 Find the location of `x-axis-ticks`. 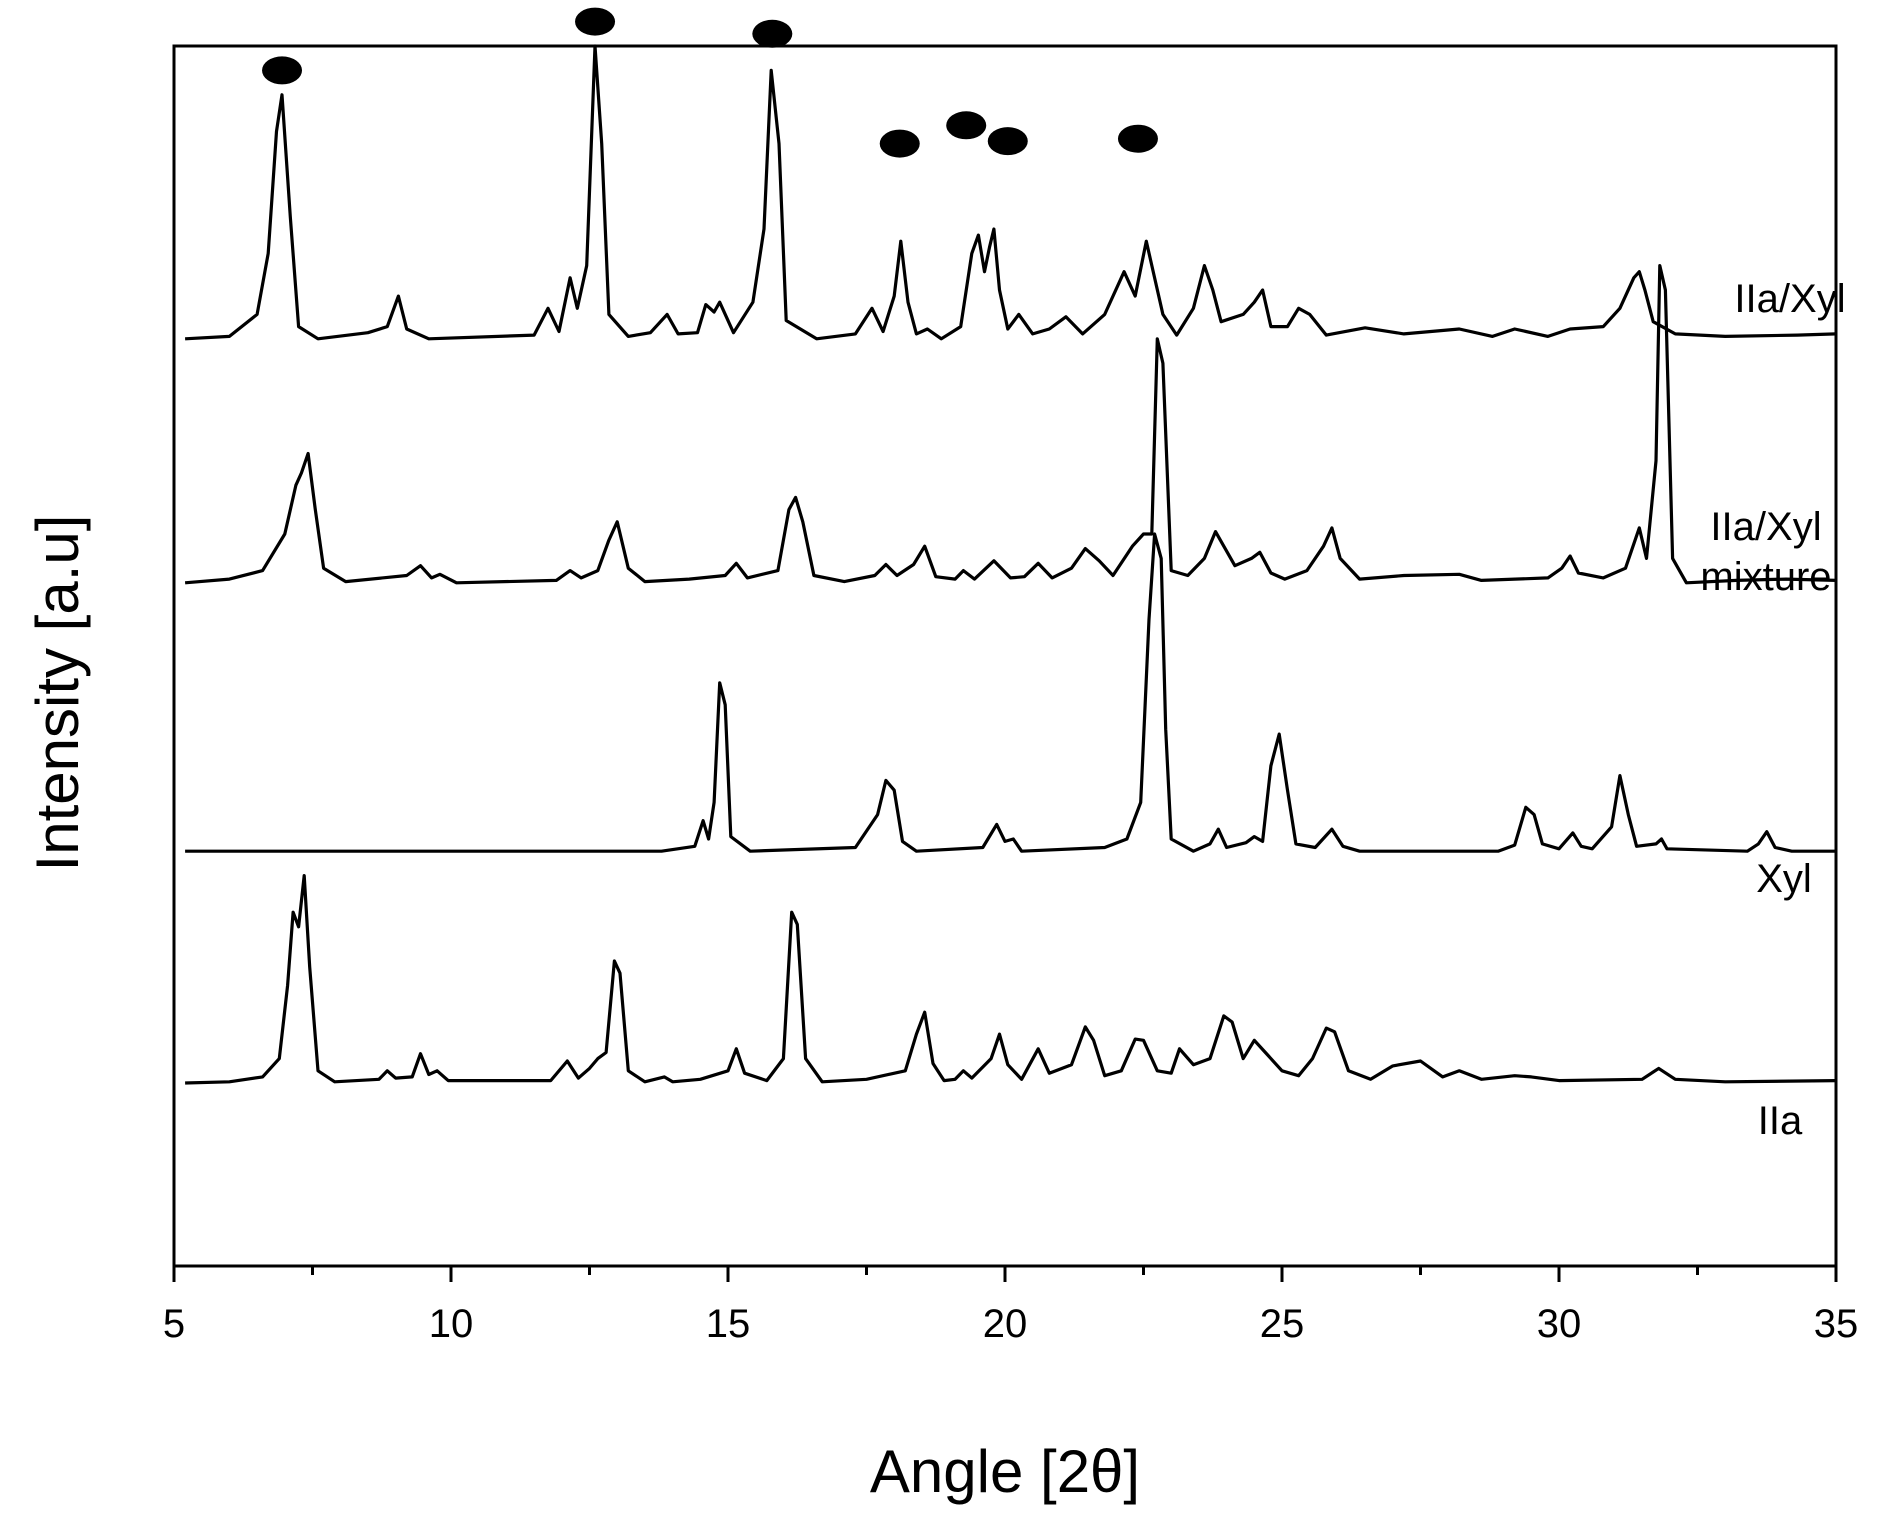

x-axis-ticks is located at coordinates (1005, 1274).